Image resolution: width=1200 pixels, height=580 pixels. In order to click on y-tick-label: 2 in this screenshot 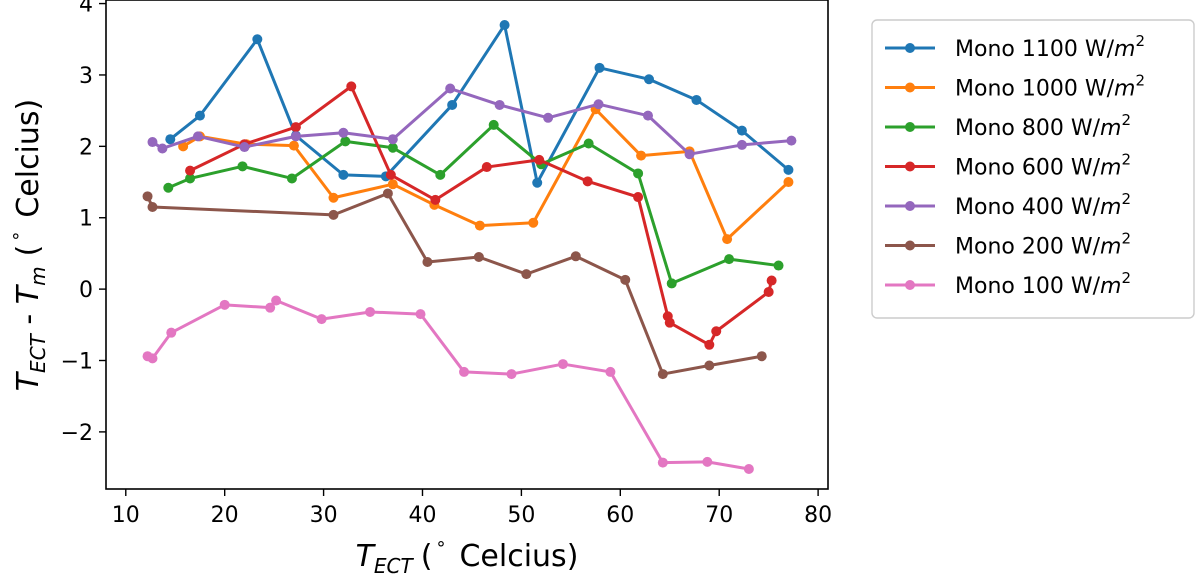, I will do `click(86, 147)`.